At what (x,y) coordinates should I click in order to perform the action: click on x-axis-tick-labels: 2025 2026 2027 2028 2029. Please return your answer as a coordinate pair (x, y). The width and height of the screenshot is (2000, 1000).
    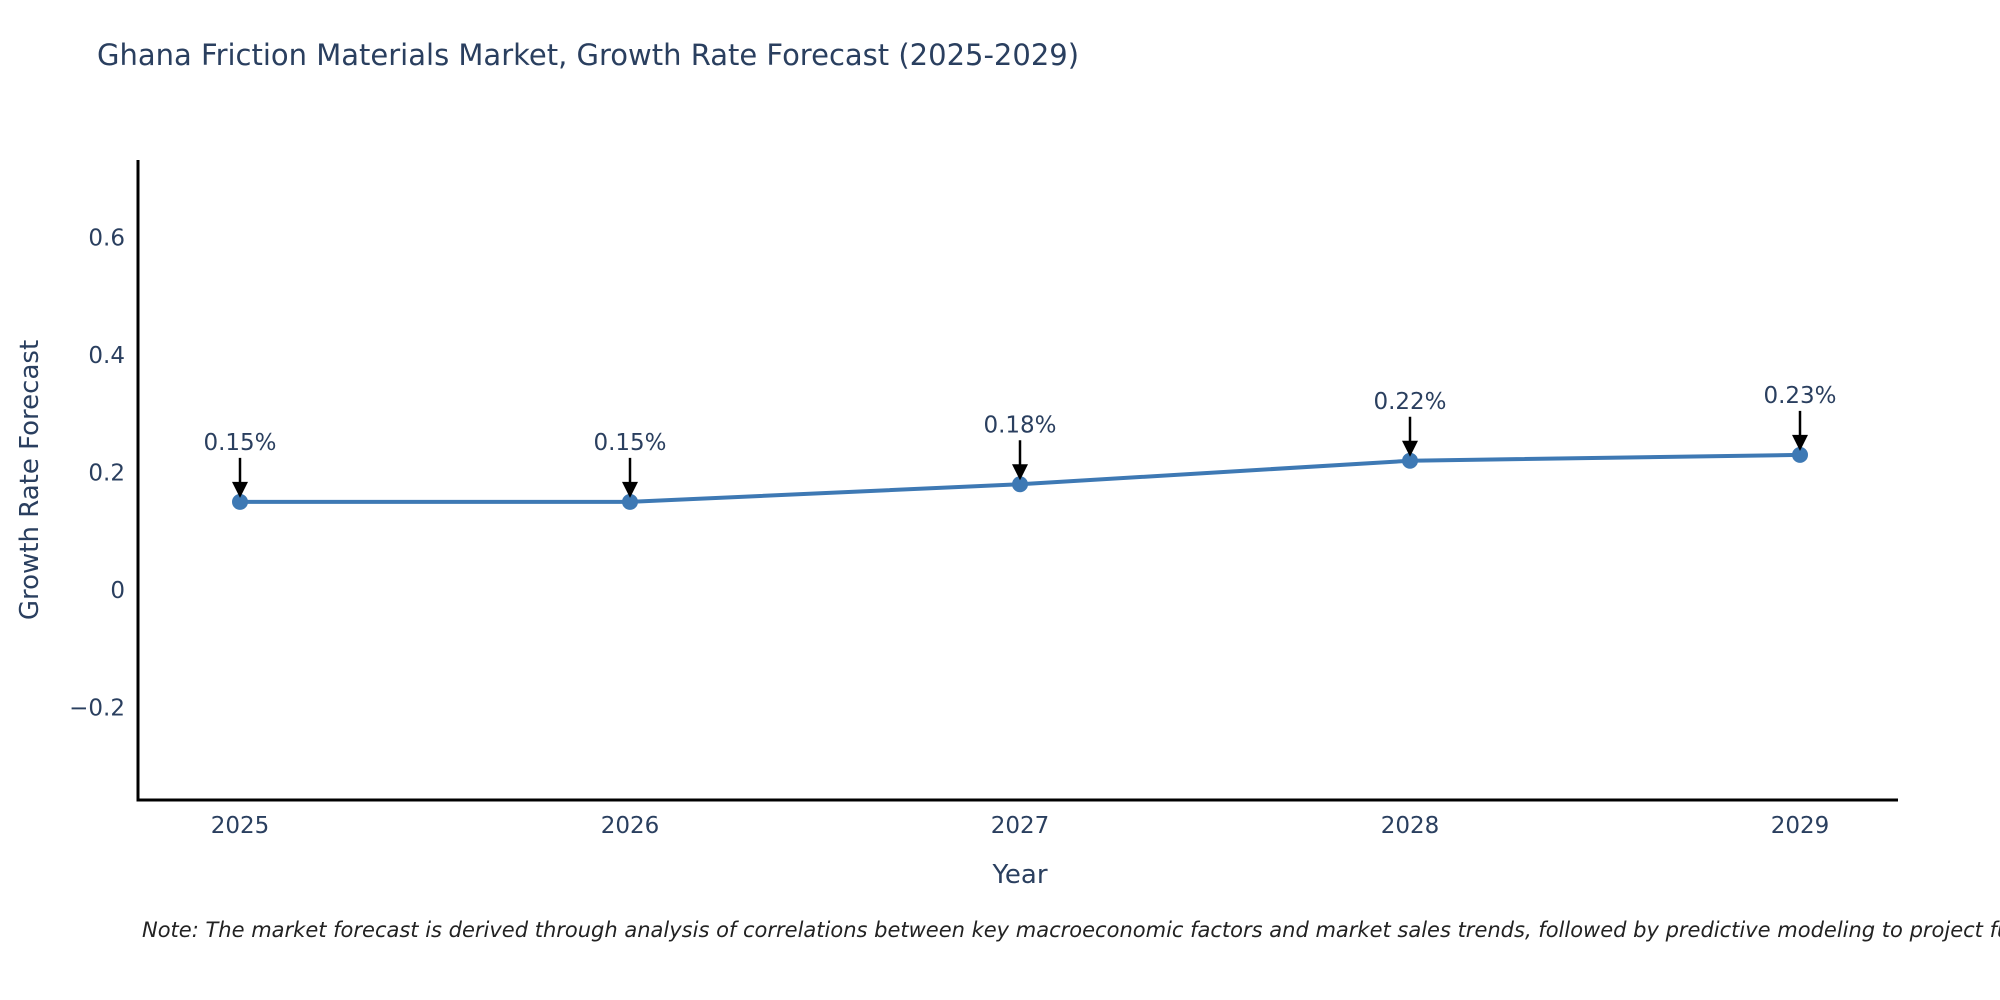
    Looking at the image, I should click on (1020, 826).